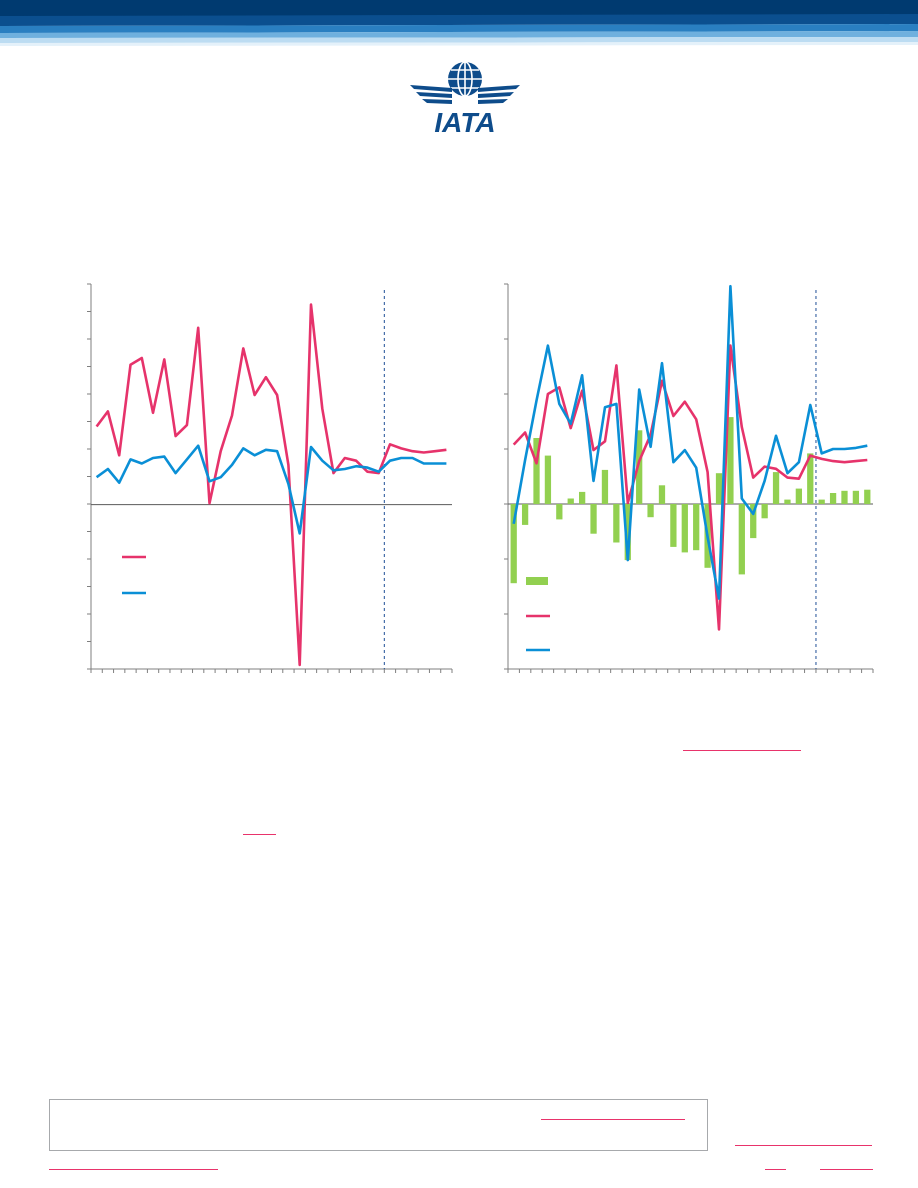 This screenshot has width=918, height=1188. I want to click on footer-link-left, so click(133, 1169).